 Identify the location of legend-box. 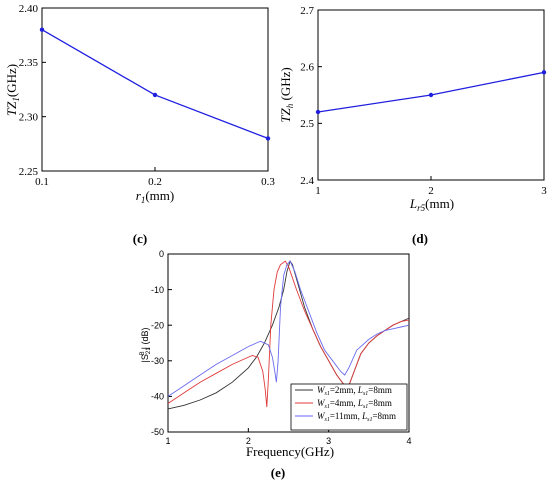
(349, 407).